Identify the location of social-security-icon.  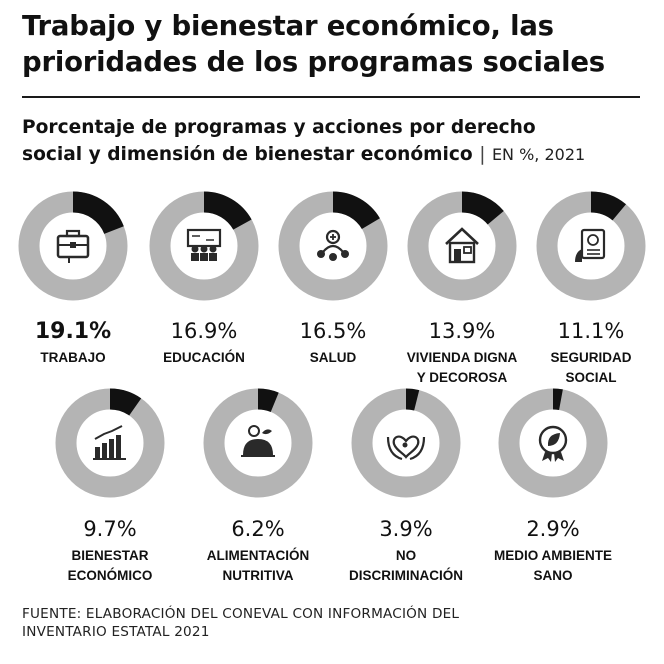
(590, 245).